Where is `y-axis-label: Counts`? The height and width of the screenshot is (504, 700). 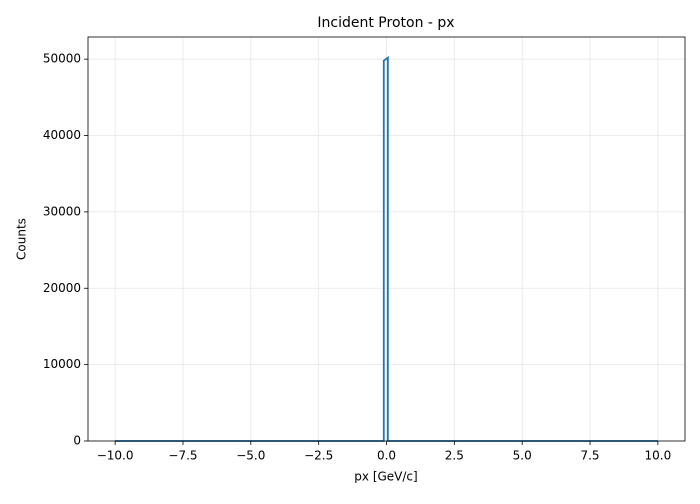 y-axis-label: Counts is located at coordinates (22, 239).